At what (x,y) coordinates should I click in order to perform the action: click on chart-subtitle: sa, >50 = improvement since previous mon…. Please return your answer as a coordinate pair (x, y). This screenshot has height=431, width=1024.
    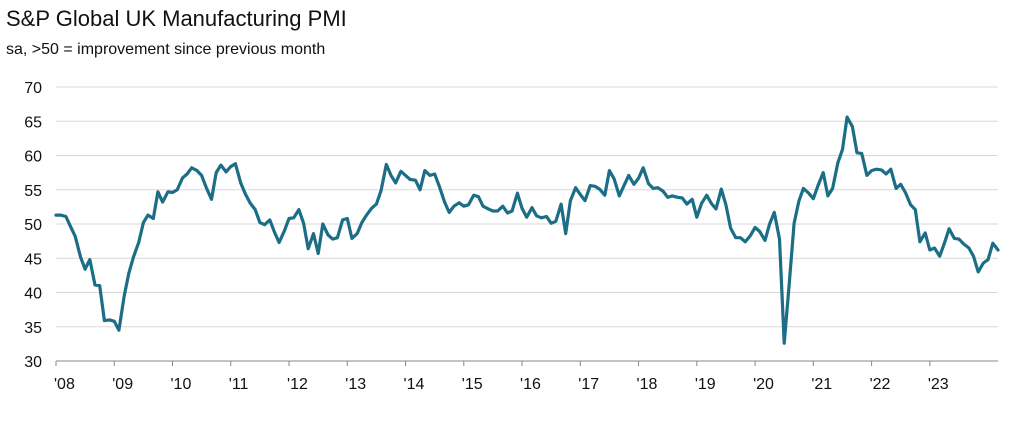
    Looking at the image, I should click on (166, 49).